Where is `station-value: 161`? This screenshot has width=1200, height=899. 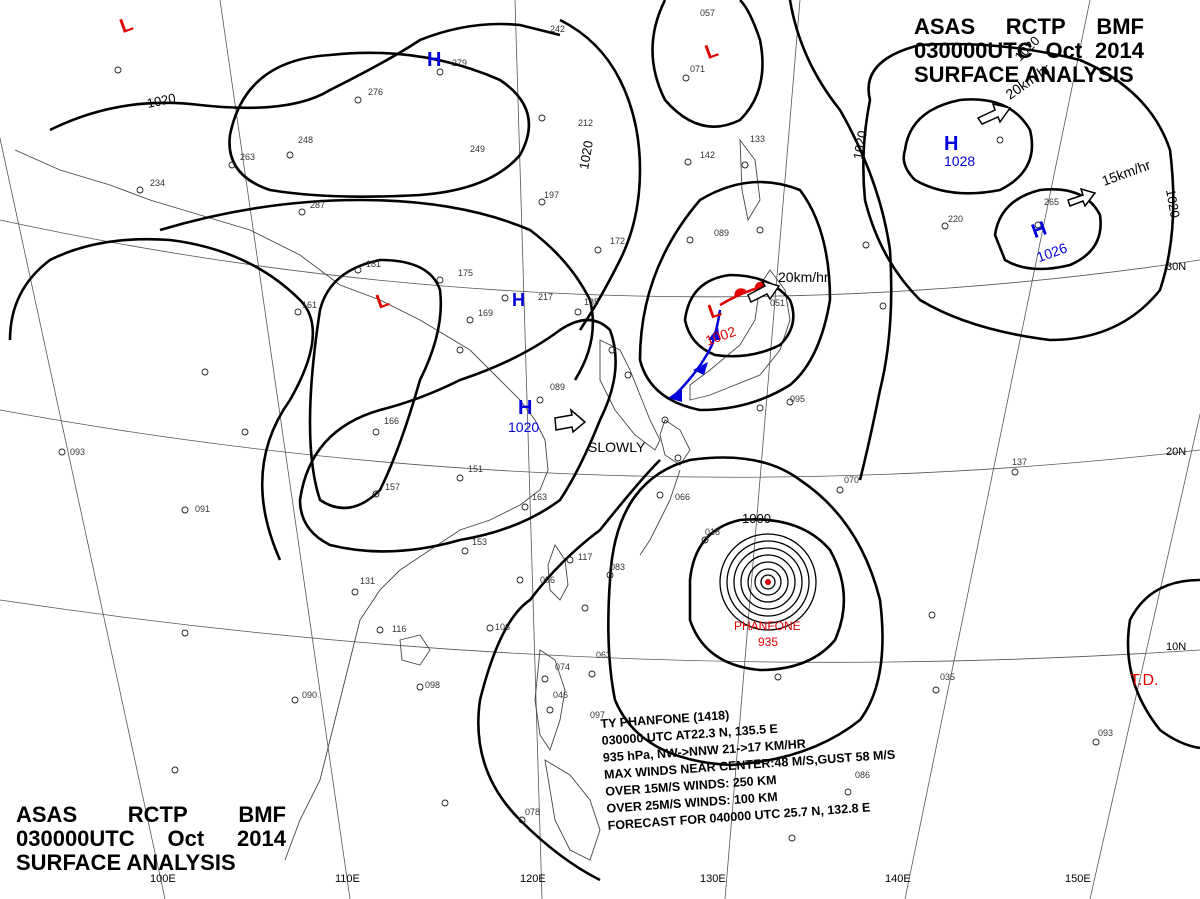
station-value: 161 is located at coordinates (309, 305).